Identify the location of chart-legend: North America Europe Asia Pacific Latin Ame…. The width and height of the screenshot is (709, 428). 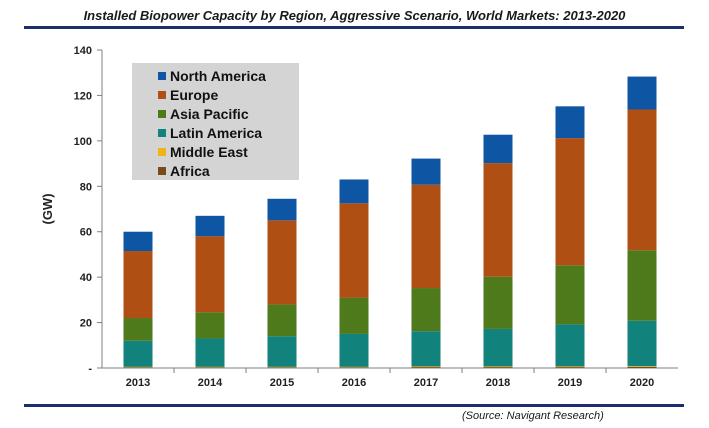
(215, 121).